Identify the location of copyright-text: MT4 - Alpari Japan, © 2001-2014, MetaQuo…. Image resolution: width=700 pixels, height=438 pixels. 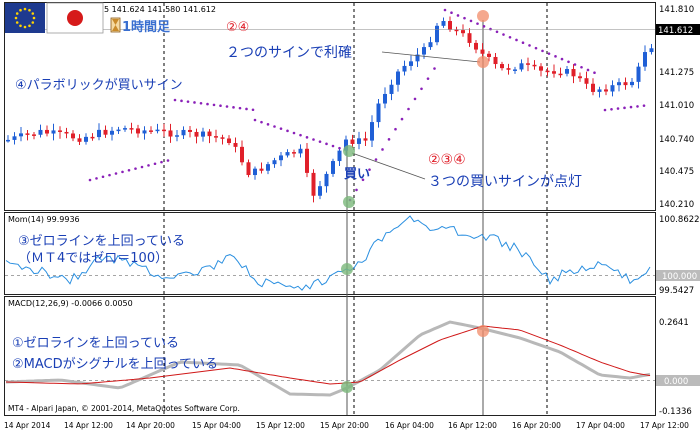
(124, 408).